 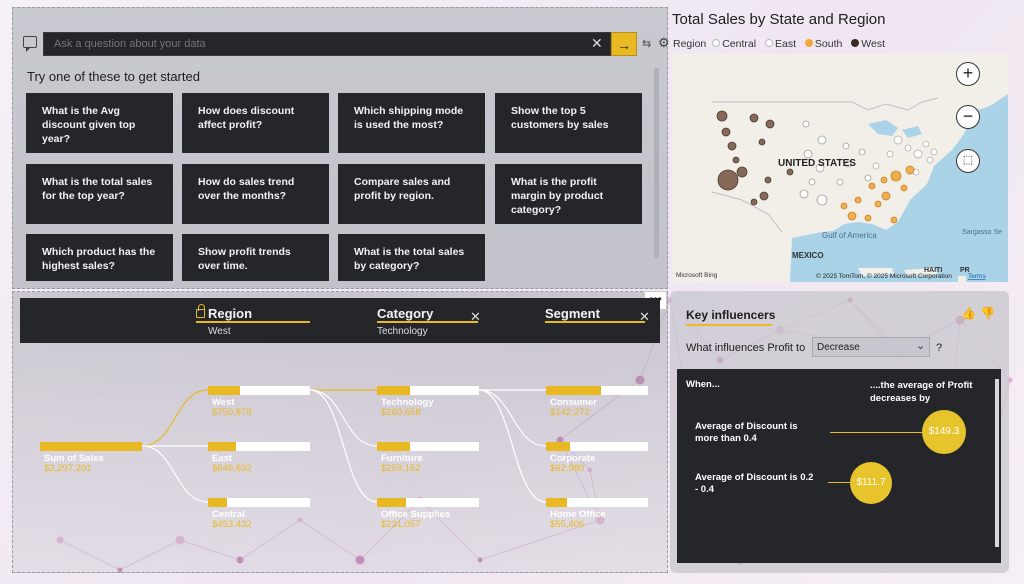 What do you see at coordinates (664, 42) in the screenshot?
I see `gear-icon: ⚙` at bounding box center [664, 42].